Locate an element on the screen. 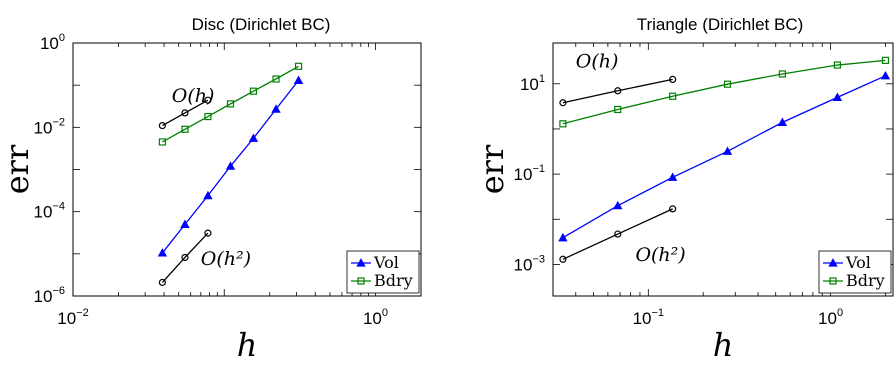  chart-title: Disc (Dirichlet BC) is located at coordinates (261, 24).